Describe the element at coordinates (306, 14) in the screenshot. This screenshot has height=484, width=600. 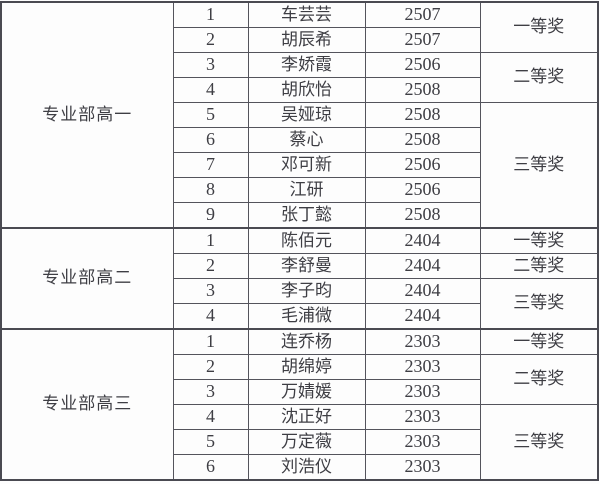
I see `student-name-cell: 车芸芸` at that location.